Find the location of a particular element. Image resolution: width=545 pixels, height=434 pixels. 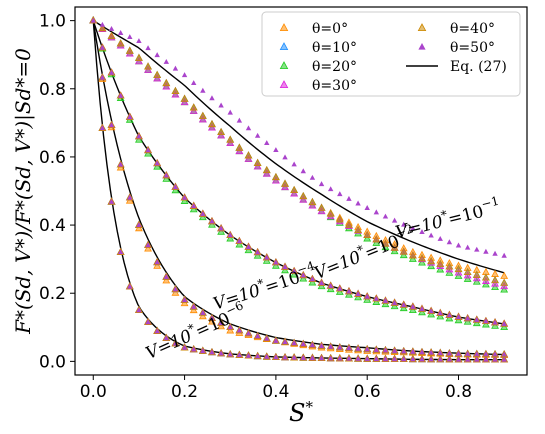

curve-label-base: =10 is located at coordinates (282, 283).